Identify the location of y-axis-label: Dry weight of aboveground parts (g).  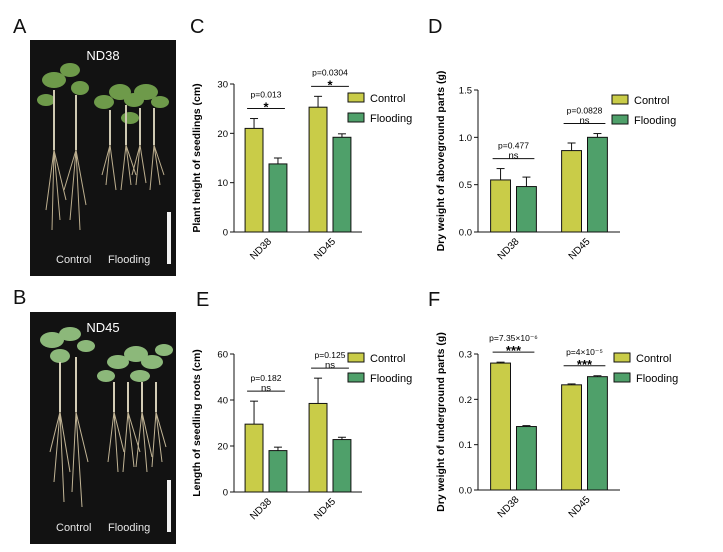
(441, 161).